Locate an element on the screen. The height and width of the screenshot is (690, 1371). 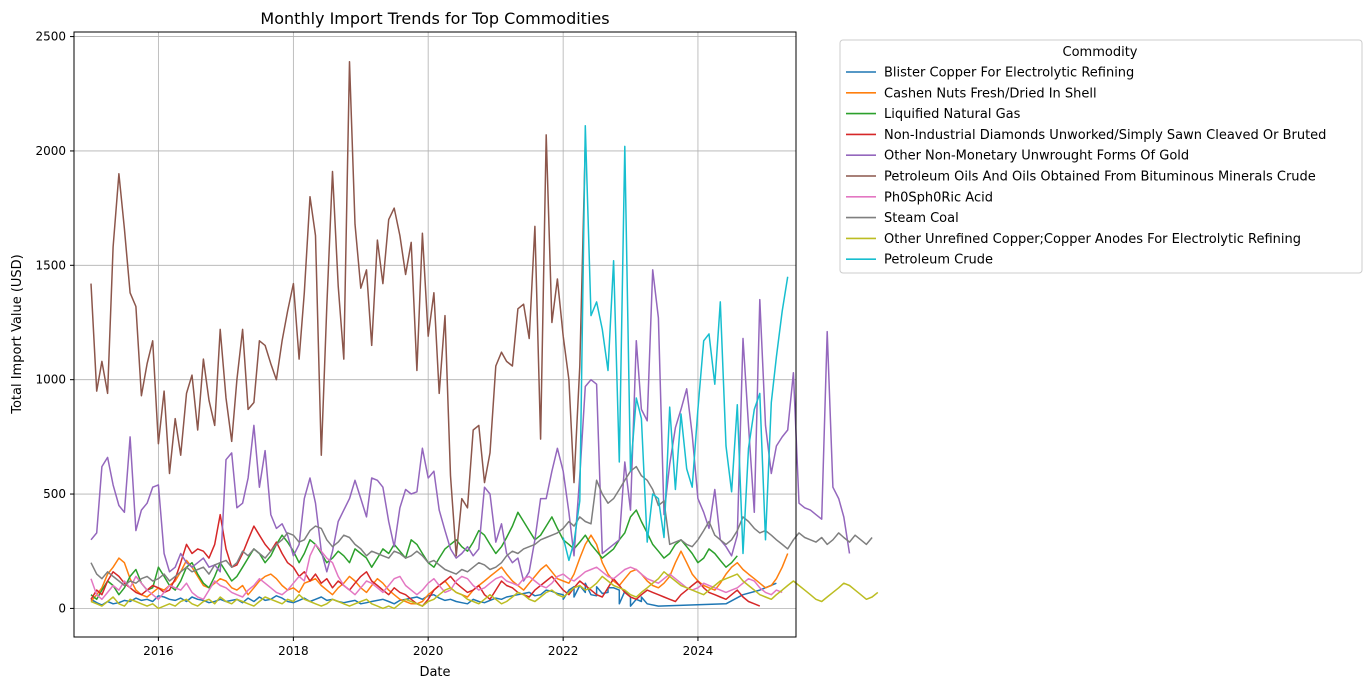
legend-label: Petroleum Crude is located at coordinates (938, 260).